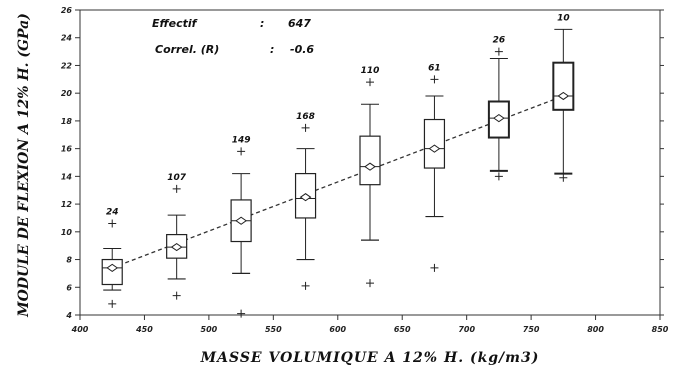 This screenshot has width=682, height=370. What do you see at coordinates (563, 18) in the screenshot?
I see `count-label: 10` at bounding box center [563, 18].